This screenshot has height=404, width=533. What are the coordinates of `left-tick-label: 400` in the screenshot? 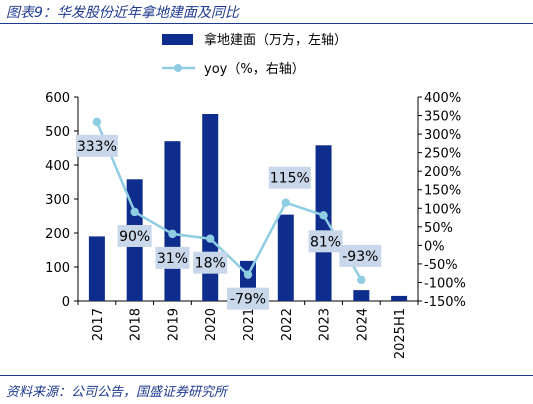 It's located at (57, 166).